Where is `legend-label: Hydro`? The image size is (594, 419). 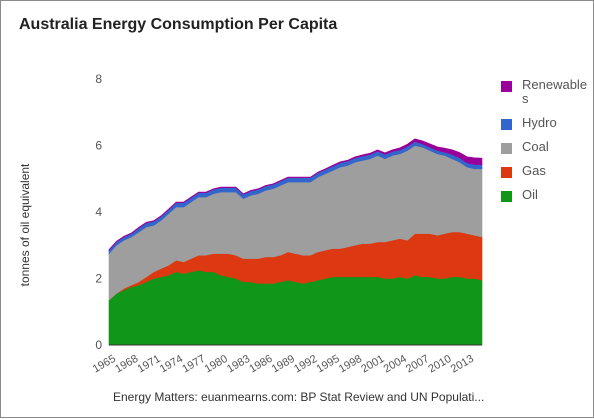
legend-label: Hydro is located at coordinates (539, 122).